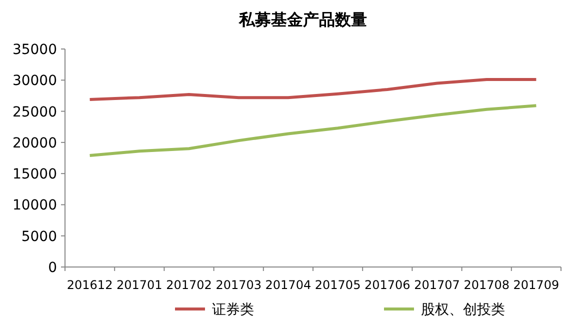 The height and width of the screenshot is (326, 570). Describe the element at coordinates (487, 285) in the screenshot. I see `x-tick-label: 201708` at that location.